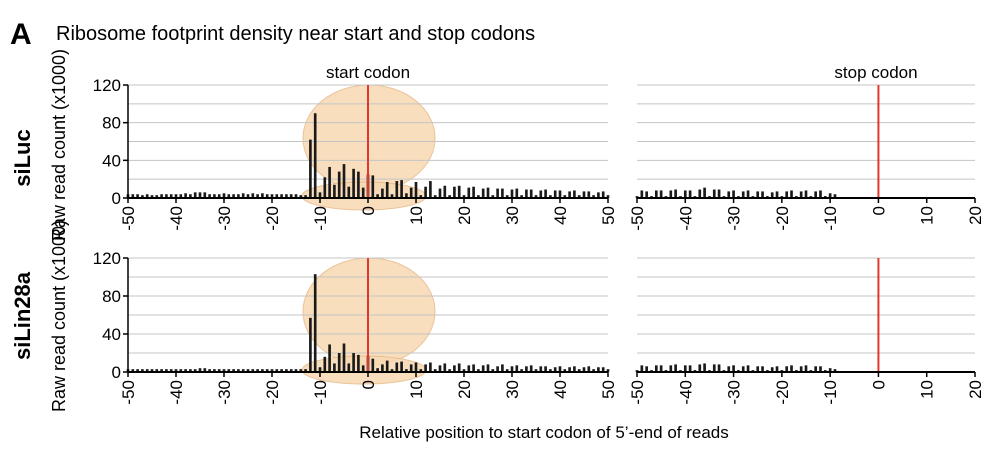  I want to click on x-tick-label: 20, so click(464, 389).